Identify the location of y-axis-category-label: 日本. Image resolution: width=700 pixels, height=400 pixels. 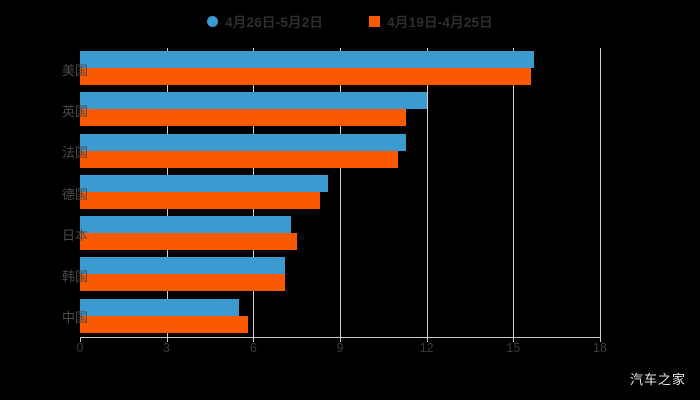
(74, 235).